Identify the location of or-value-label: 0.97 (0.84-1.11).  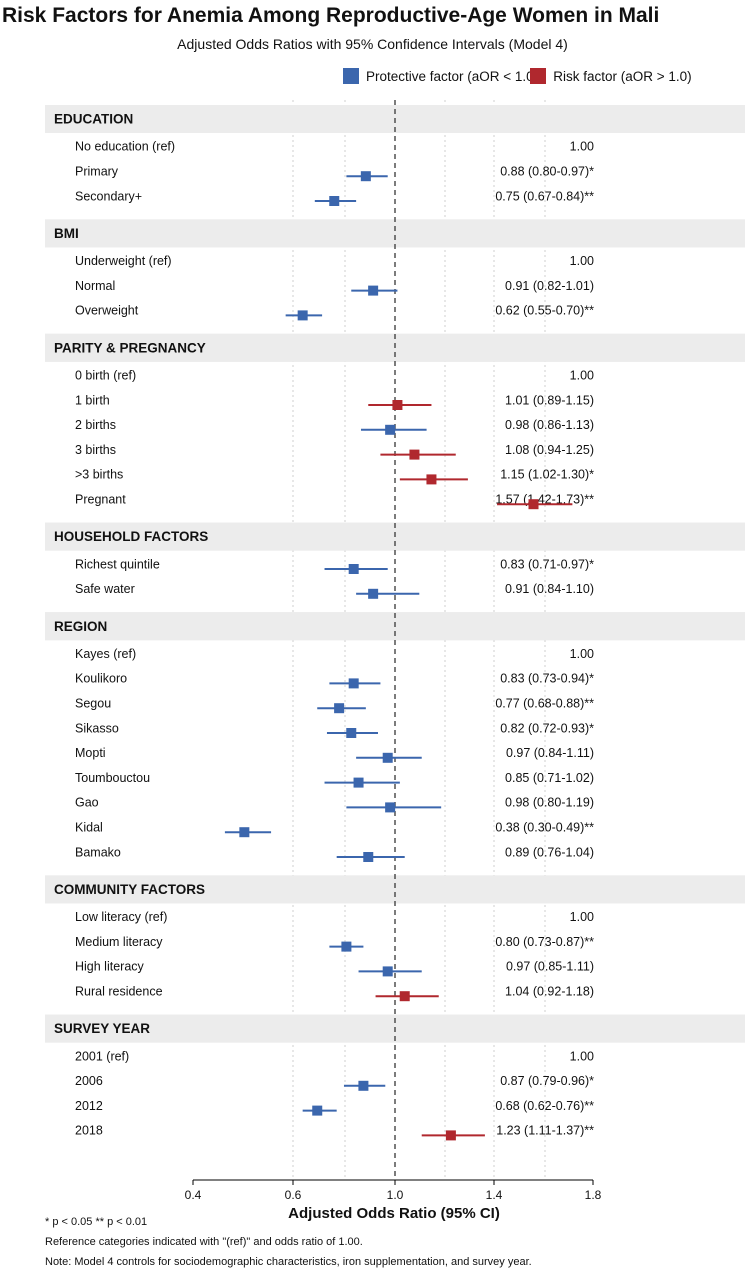
(550, 753).